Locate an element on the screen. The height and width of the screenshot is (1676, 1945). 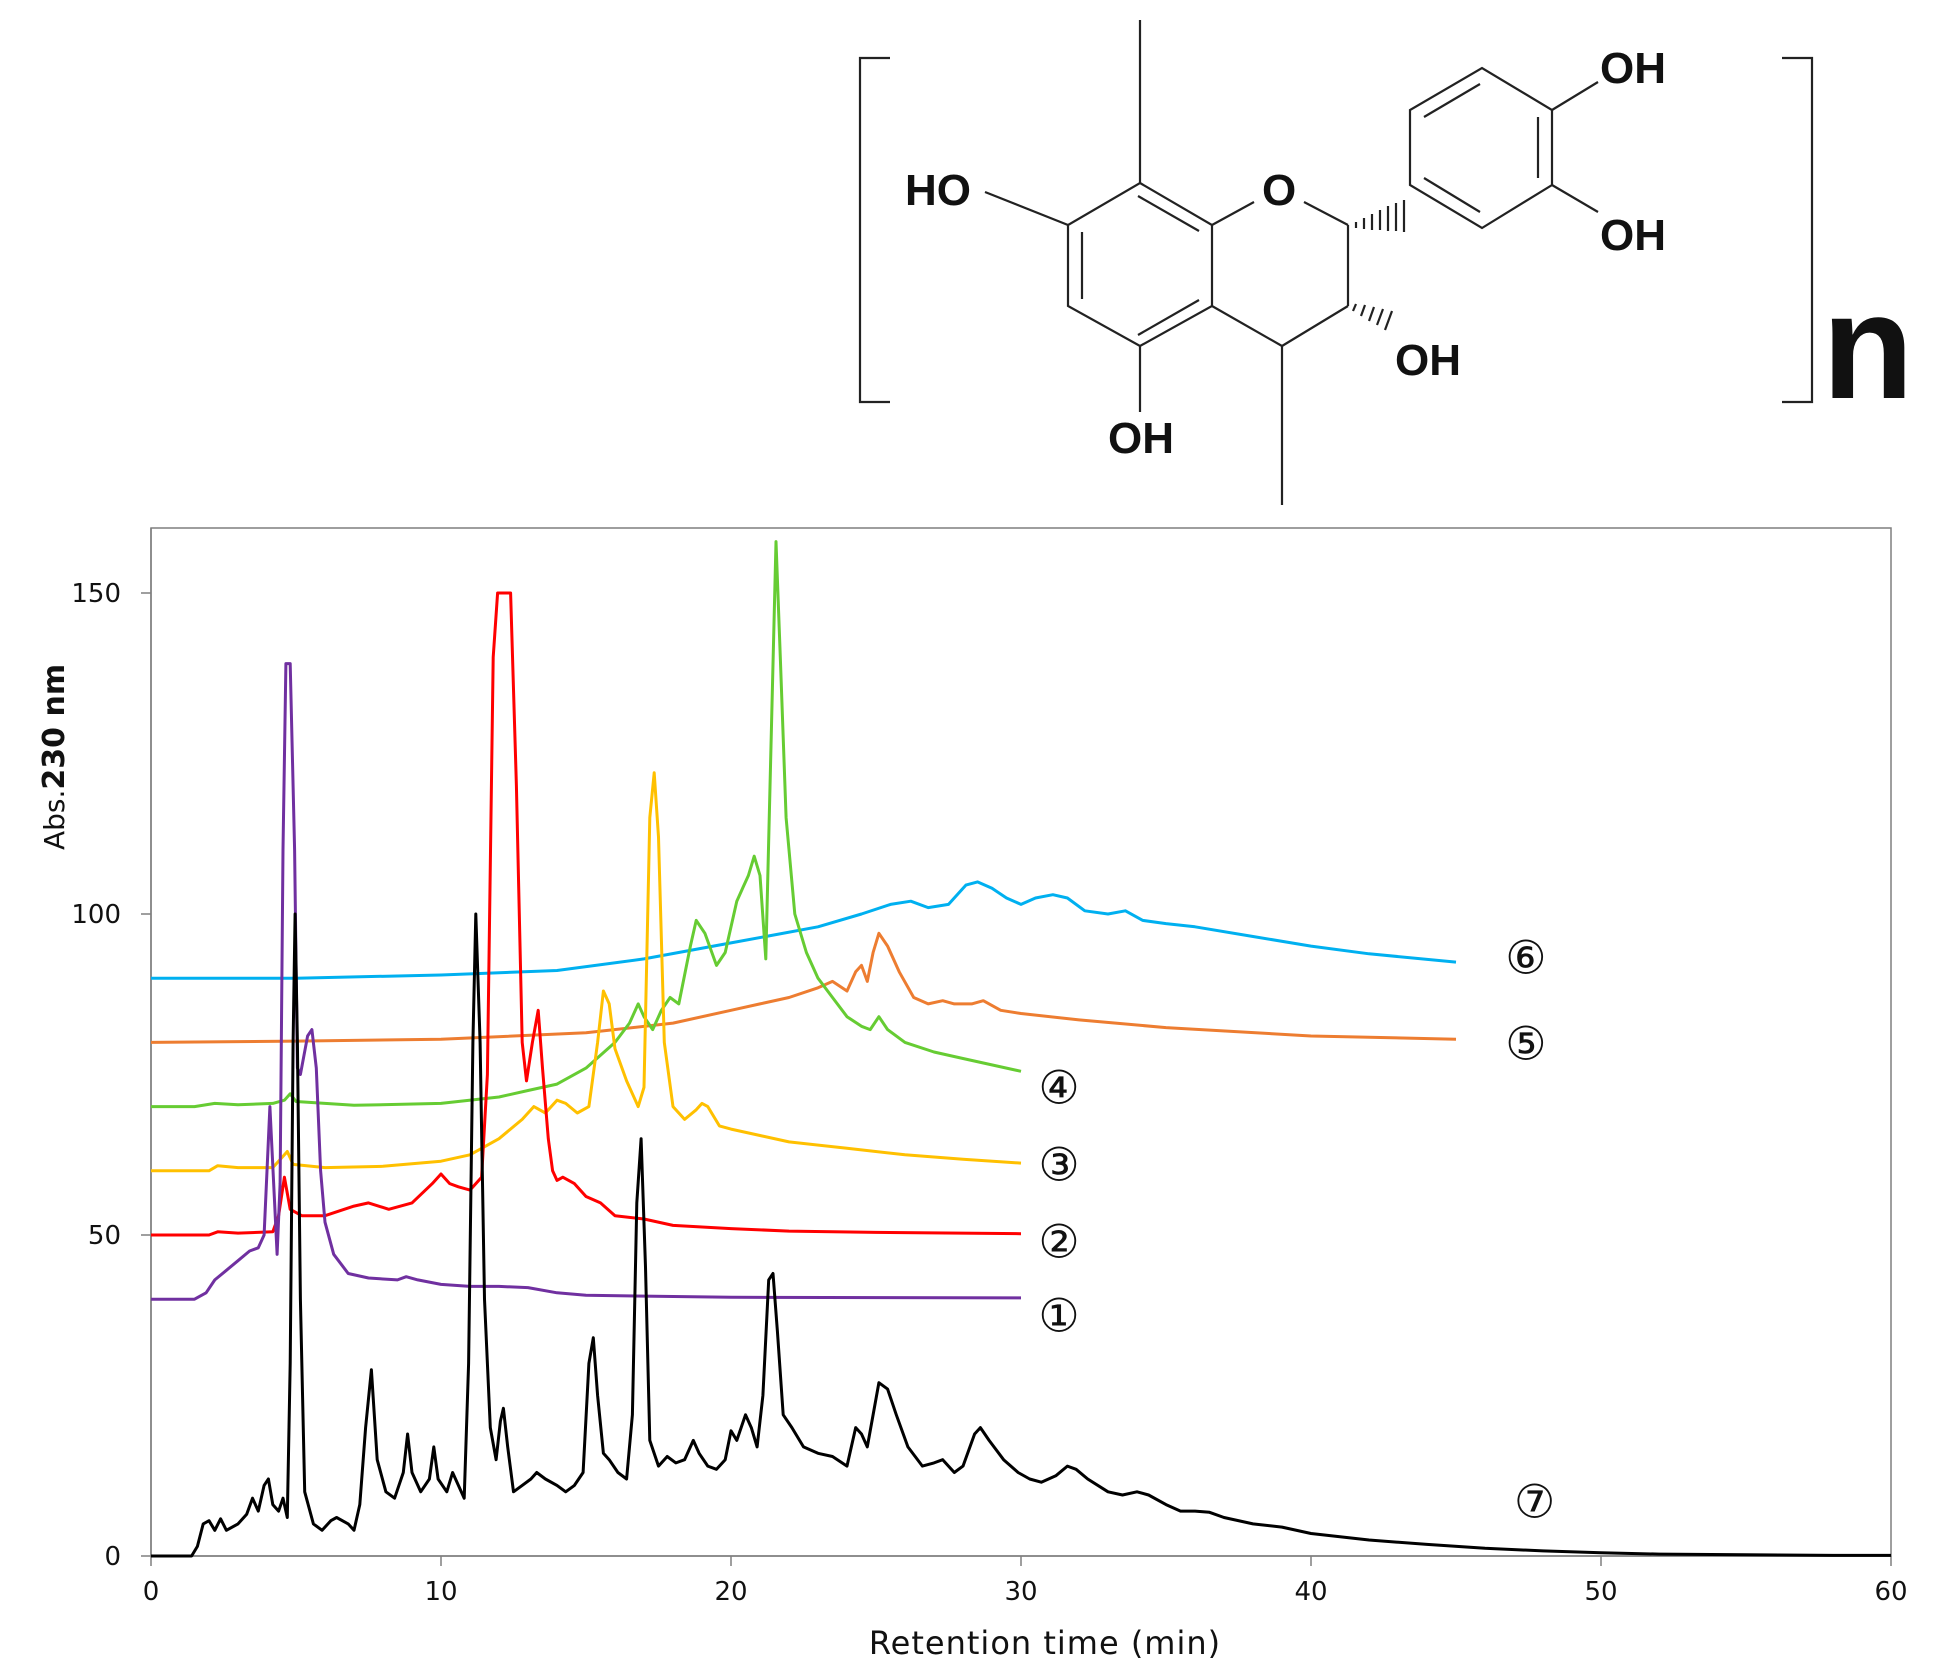
label-ho: HO is located at coordinates (938, 190).